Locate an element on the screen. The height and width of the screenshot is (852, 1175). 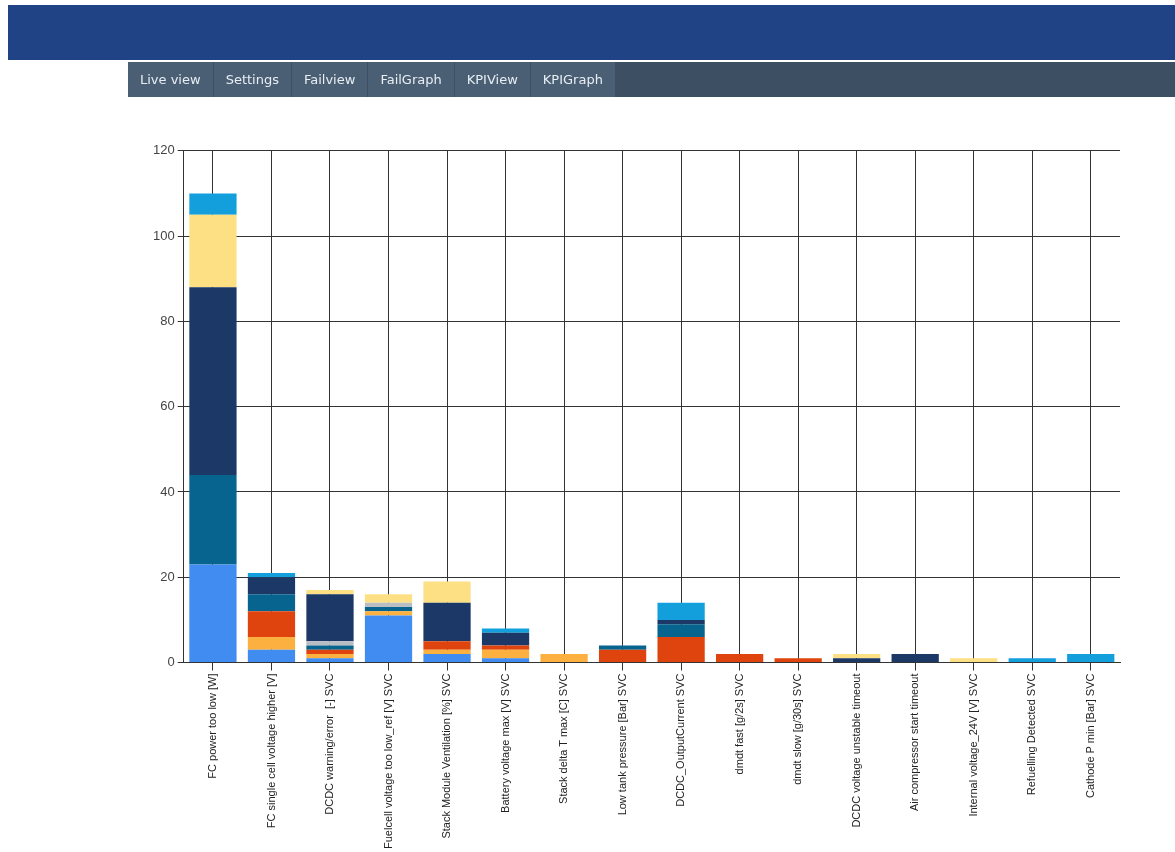
x-tick-label: Low tank pressure [Bar] SVC is located at coordinates (621, 744).